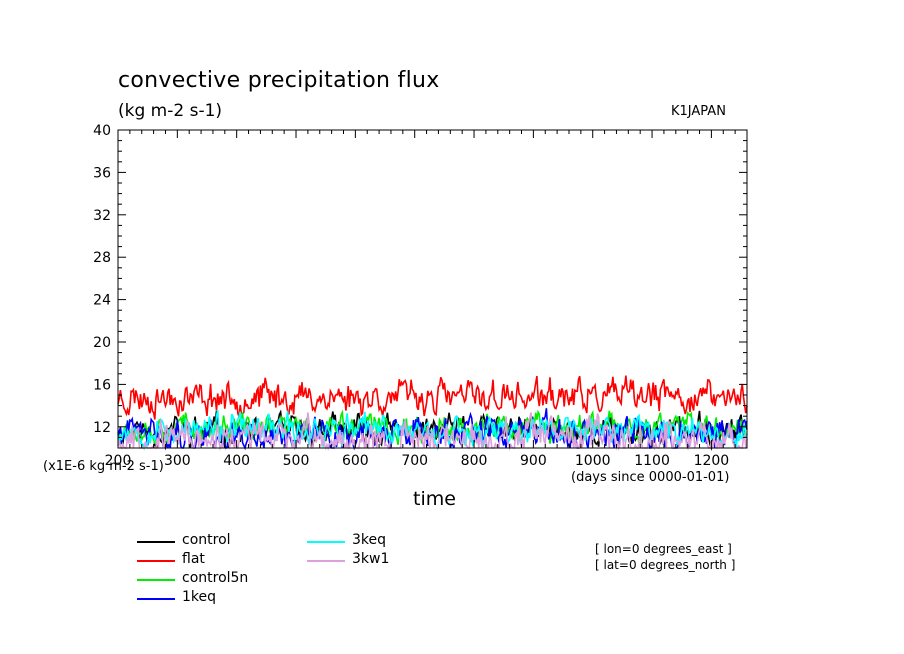 This screenshot has width=904, height=654. Describe the element at coordinates (698, 111) in the screenshot. I see `dataset-tag: K1JAPAN` at that location.